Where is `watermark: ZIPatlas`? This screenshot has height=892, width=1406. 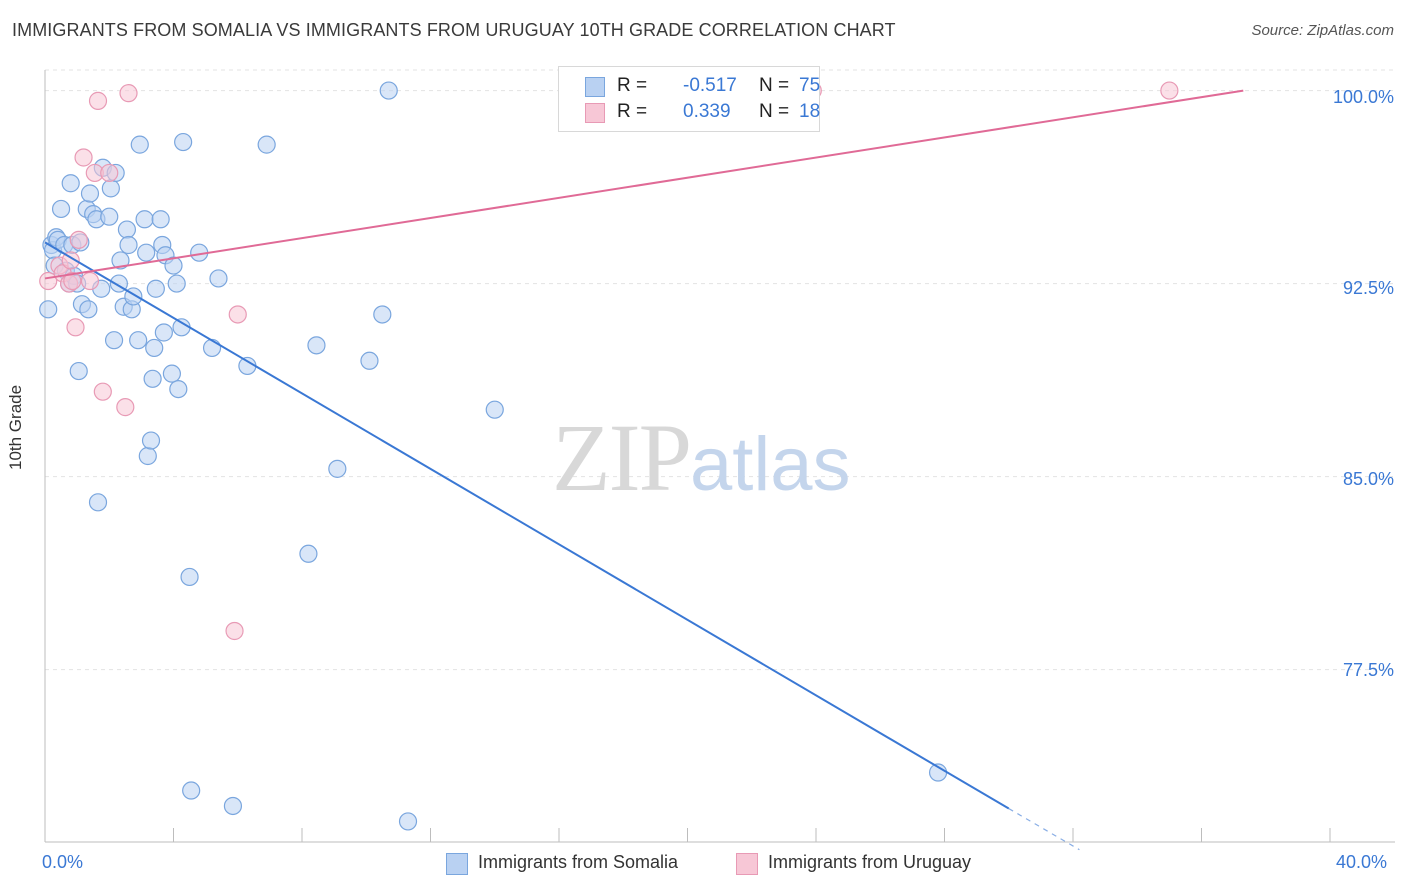 watermark: ZIPatlas is located at coordinates (701, 457).